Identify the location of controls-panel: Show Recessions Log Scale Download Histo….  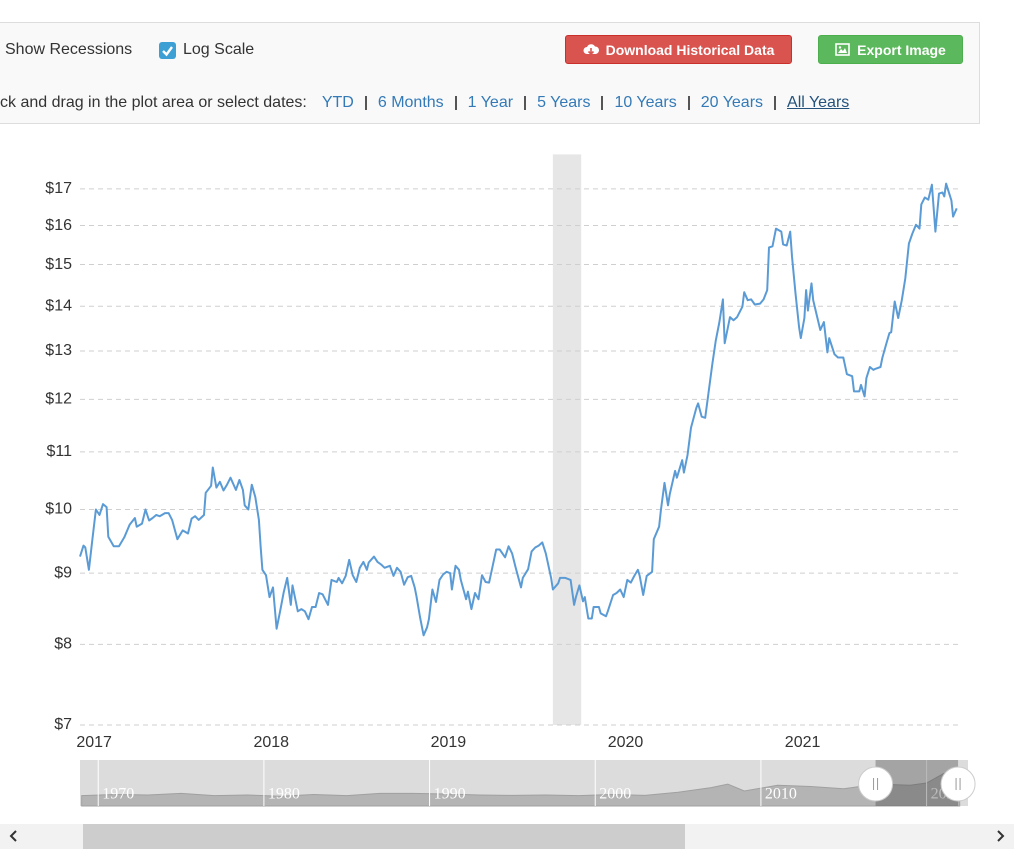
(490, 73).